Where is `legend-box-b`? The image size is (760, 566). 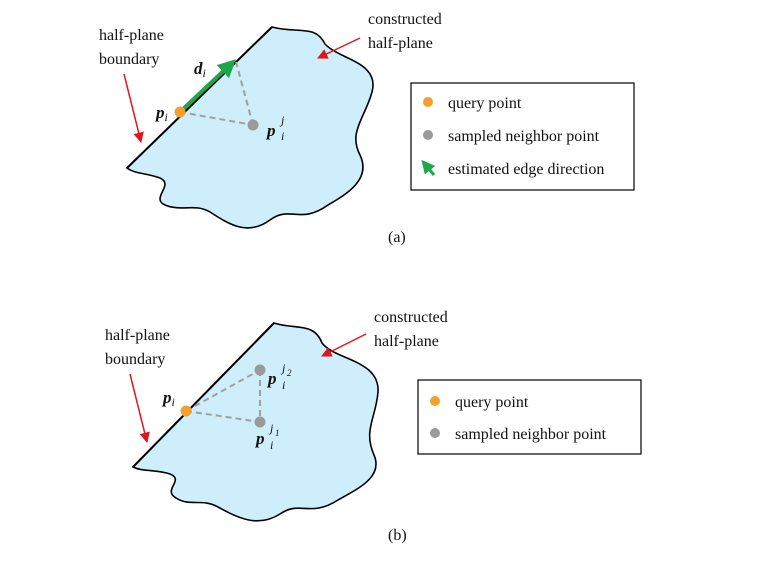
legend-box-b is located at coordinates (529, 417).